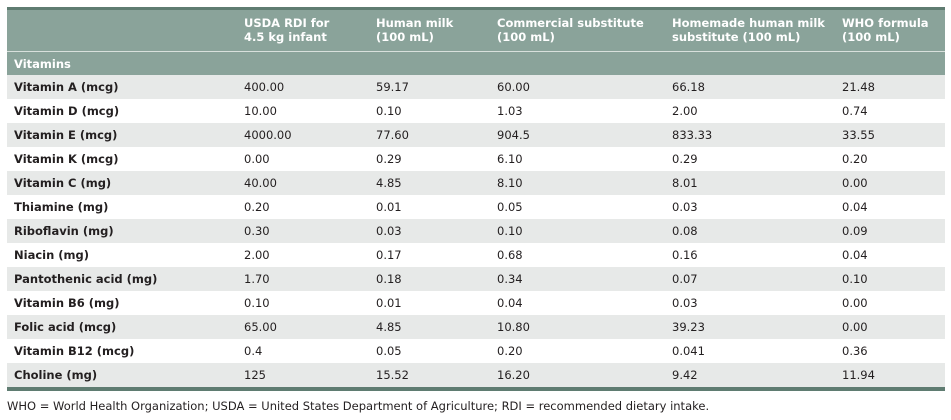  I want to click on table-cell: 39.23, so click(688, 327).